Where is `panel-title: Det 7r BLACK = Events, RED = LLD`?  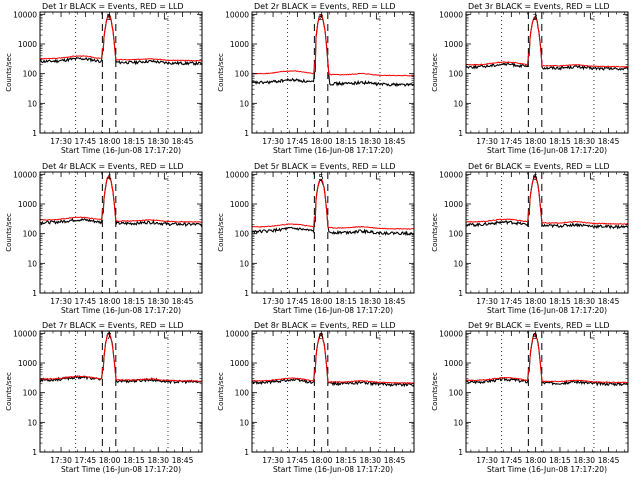
panel-title: Det 7r BLACK = Events, RED = LLD is located at coordinates (113, 325).